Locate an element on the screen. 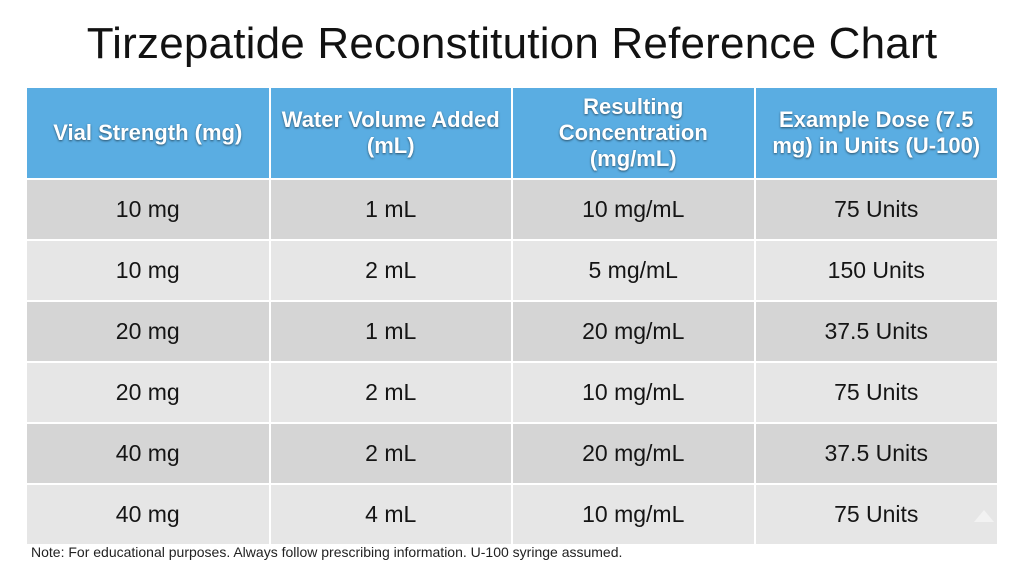 This screenshot has width=1024, height=572. header-example-dose: Example Dose (7.5 mg) in Units (U-100) is located at coordinates (875, 133).